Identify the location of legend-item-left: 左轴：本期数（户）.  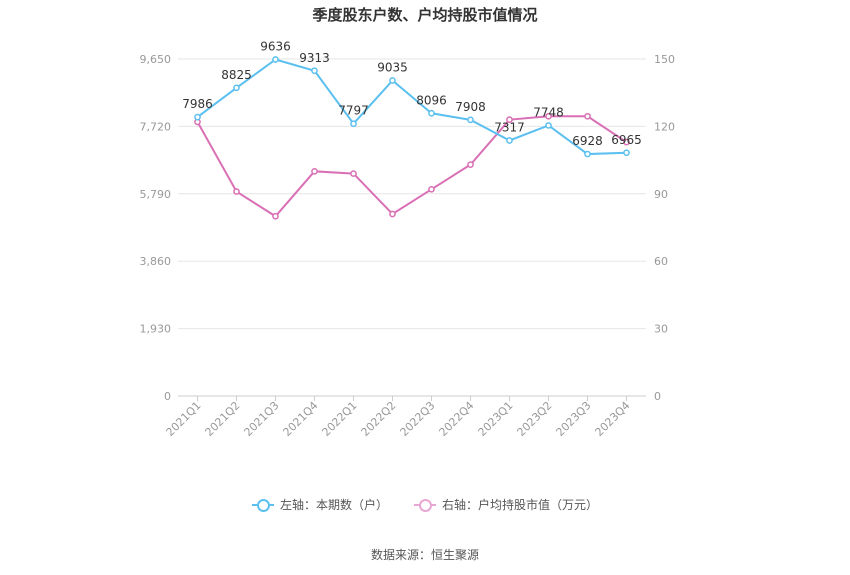
(319, 504).